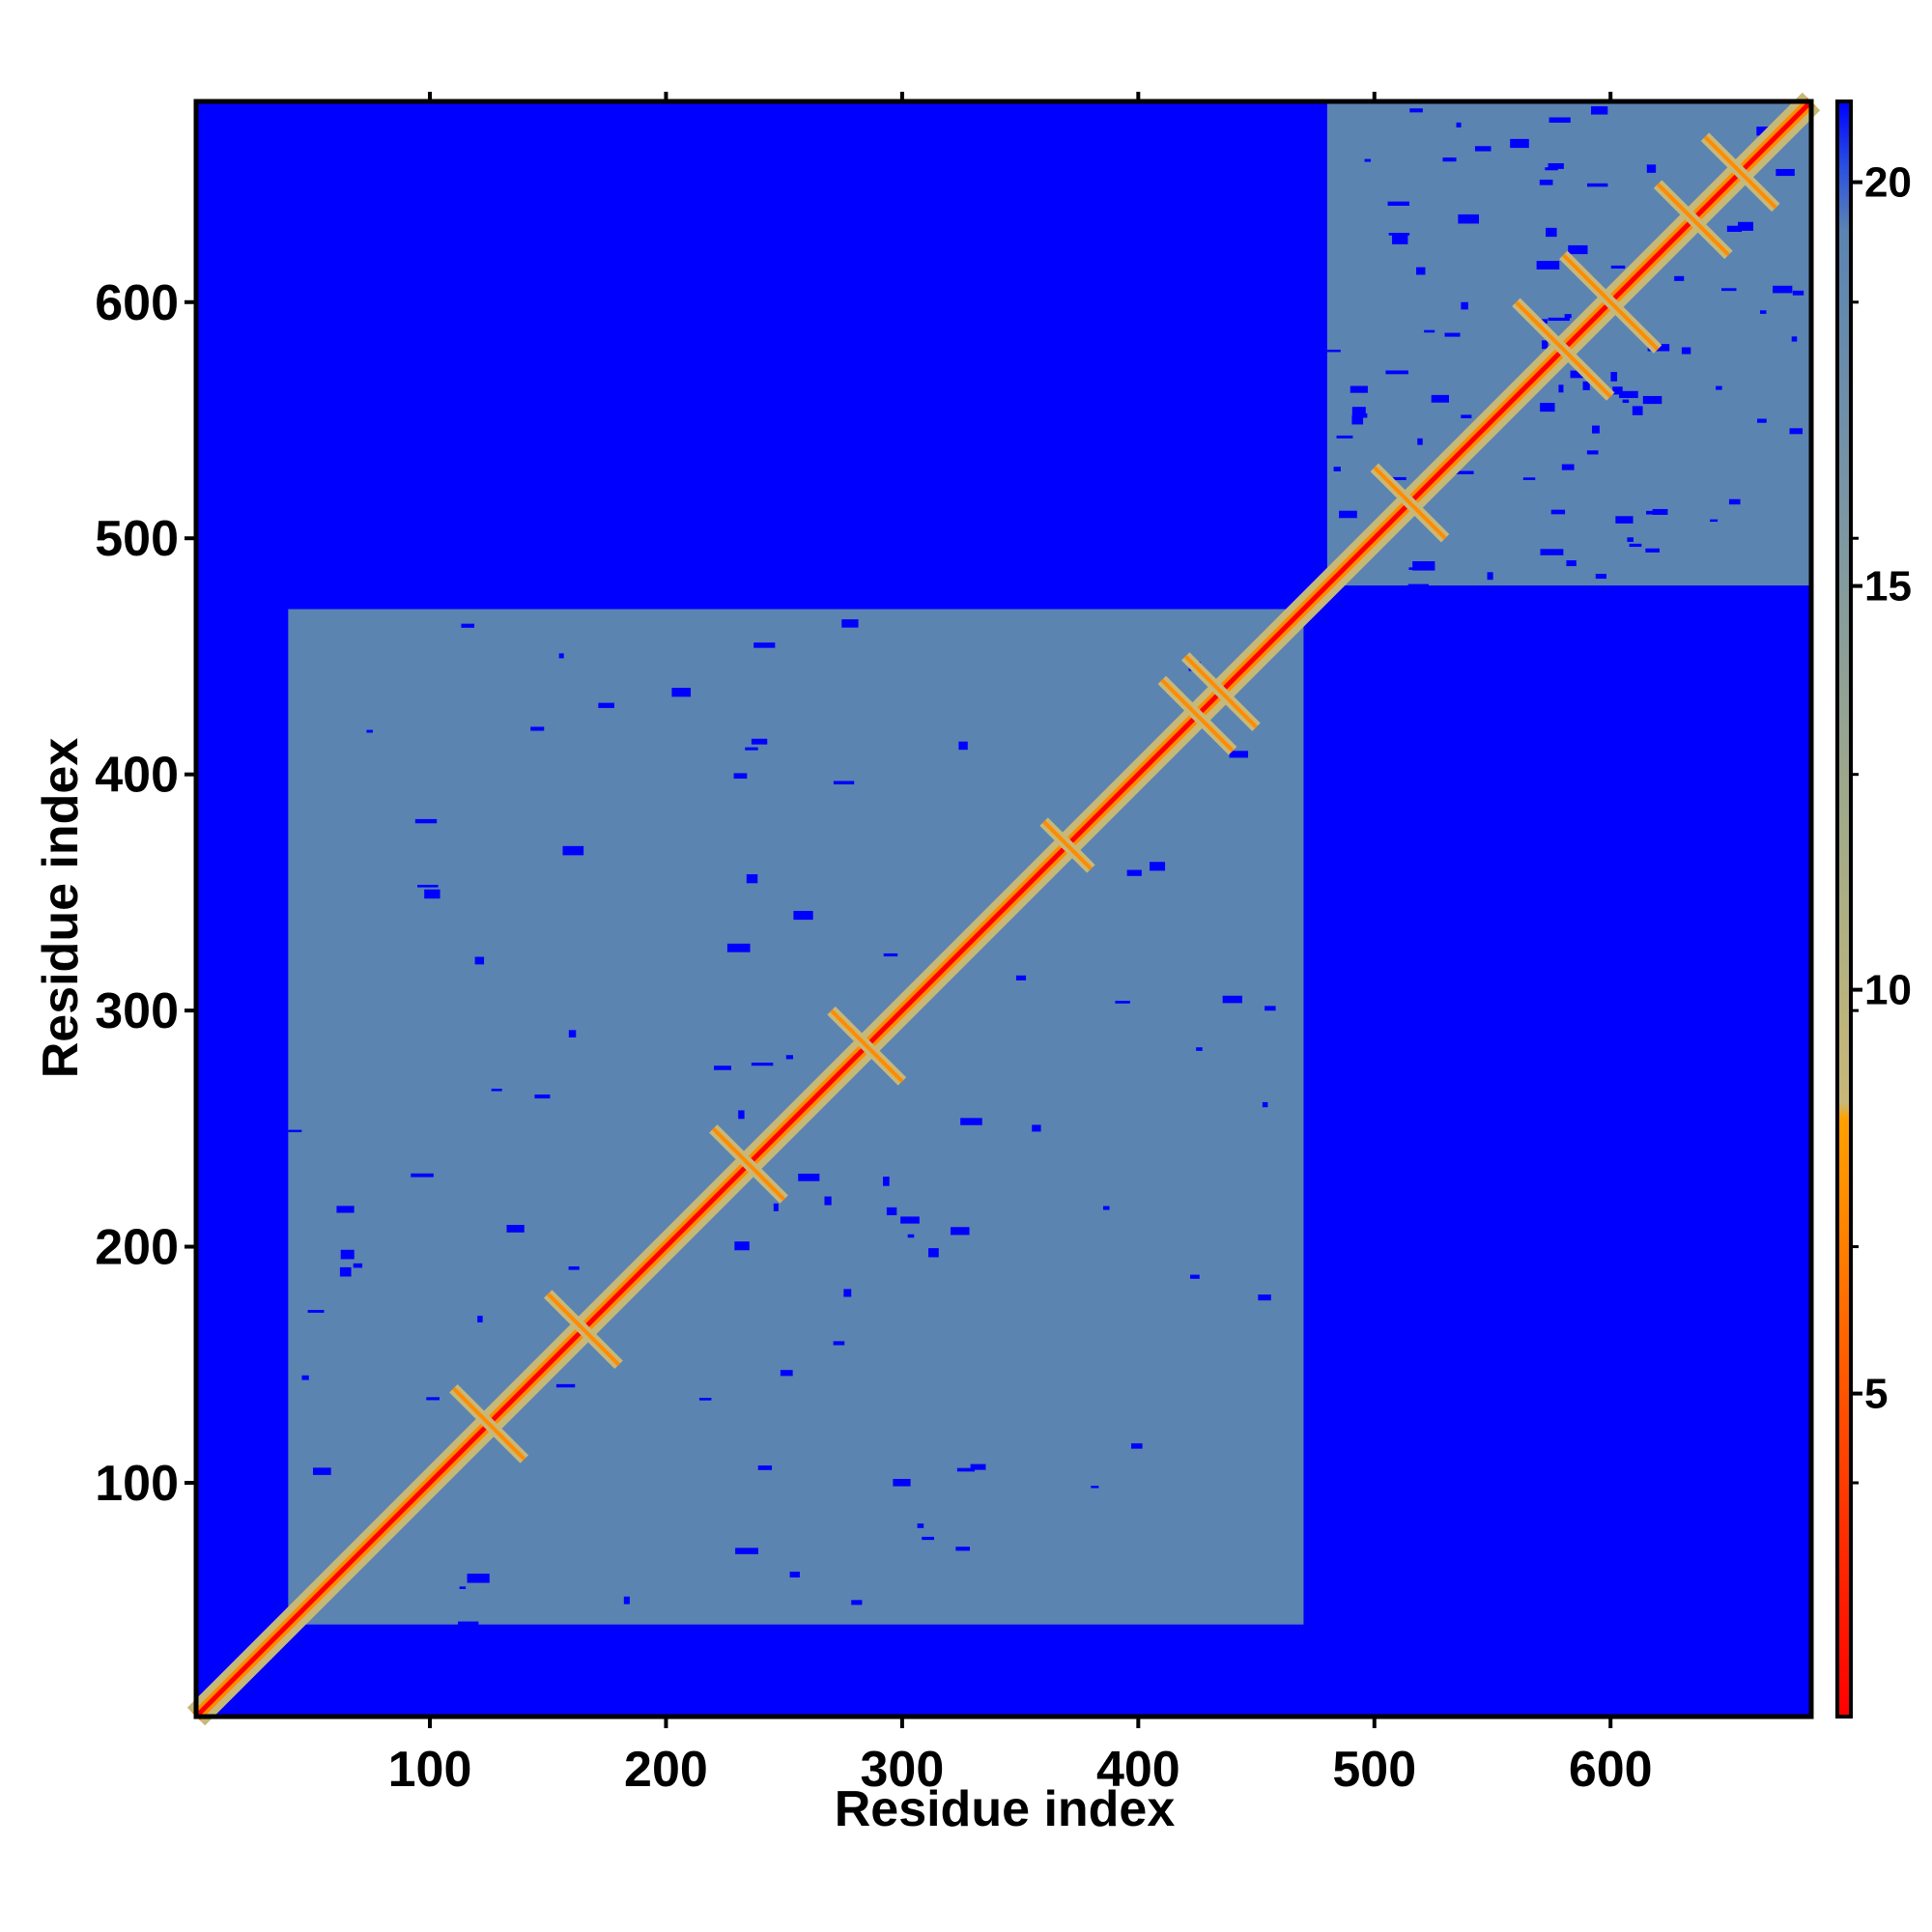 The image size is (1932, 1932). What do you see at coordinates (137, 539) in the screenshot?
I see `y-tick-label: 500` at bounding box center [137, 539].